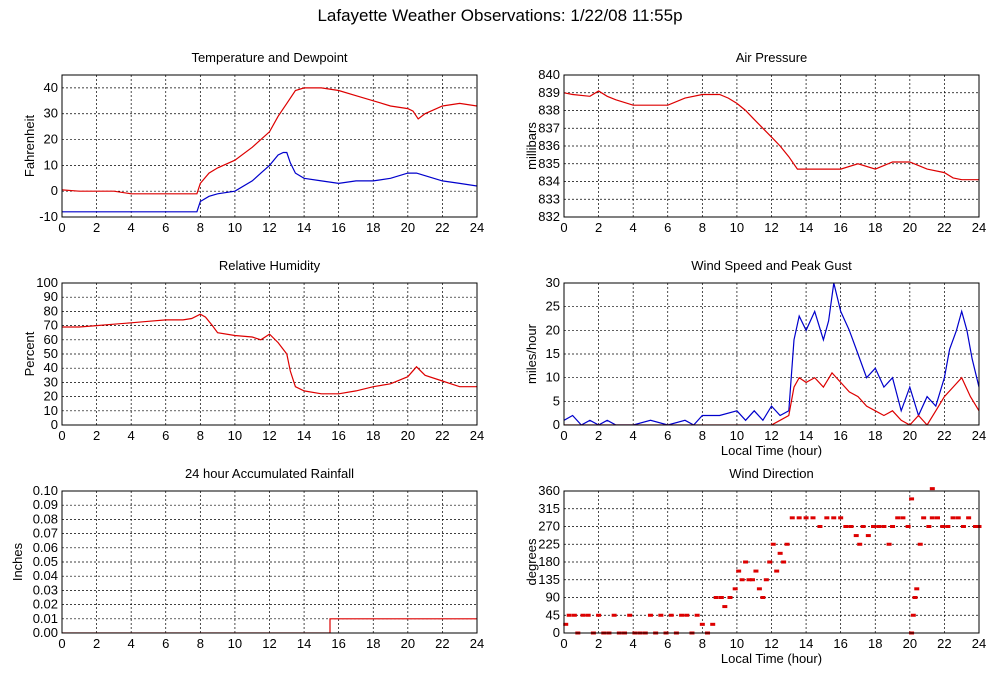 Image resolution: width=1000 pixels, height=680 pixels. I want to click on y-tick-label: 0.06, so click(45, 547).